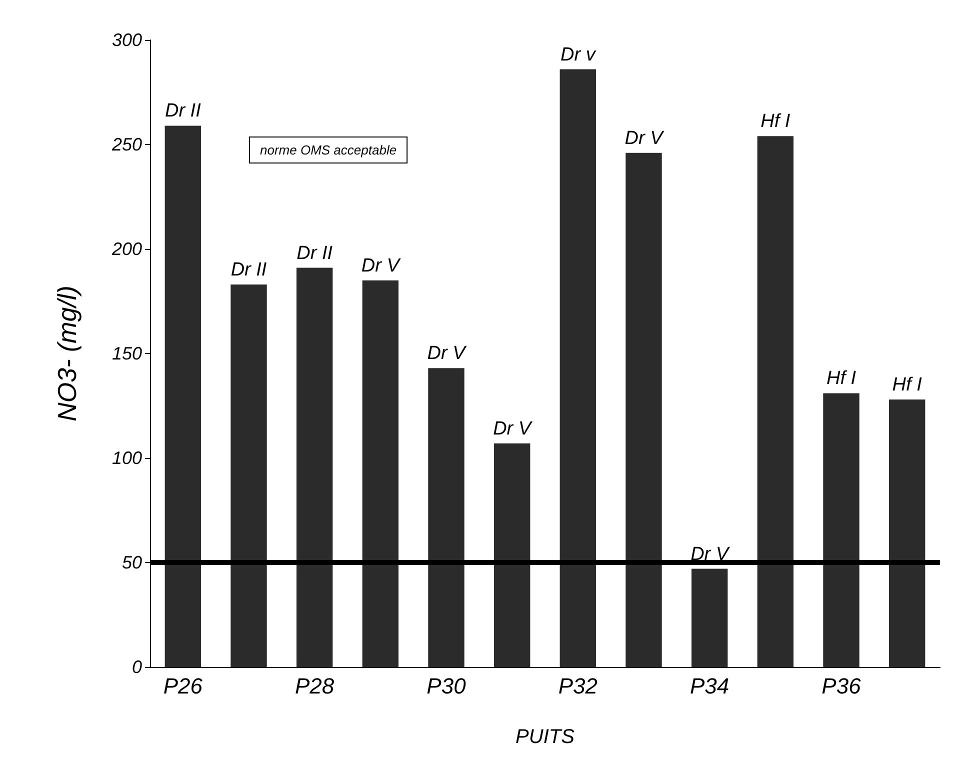 The height and width of the screenshot is (767, 960). What do you see at coordinates (315, 686) in the screenshot?
I see `x-tick-label: P28` at bounding box center [315, 686].